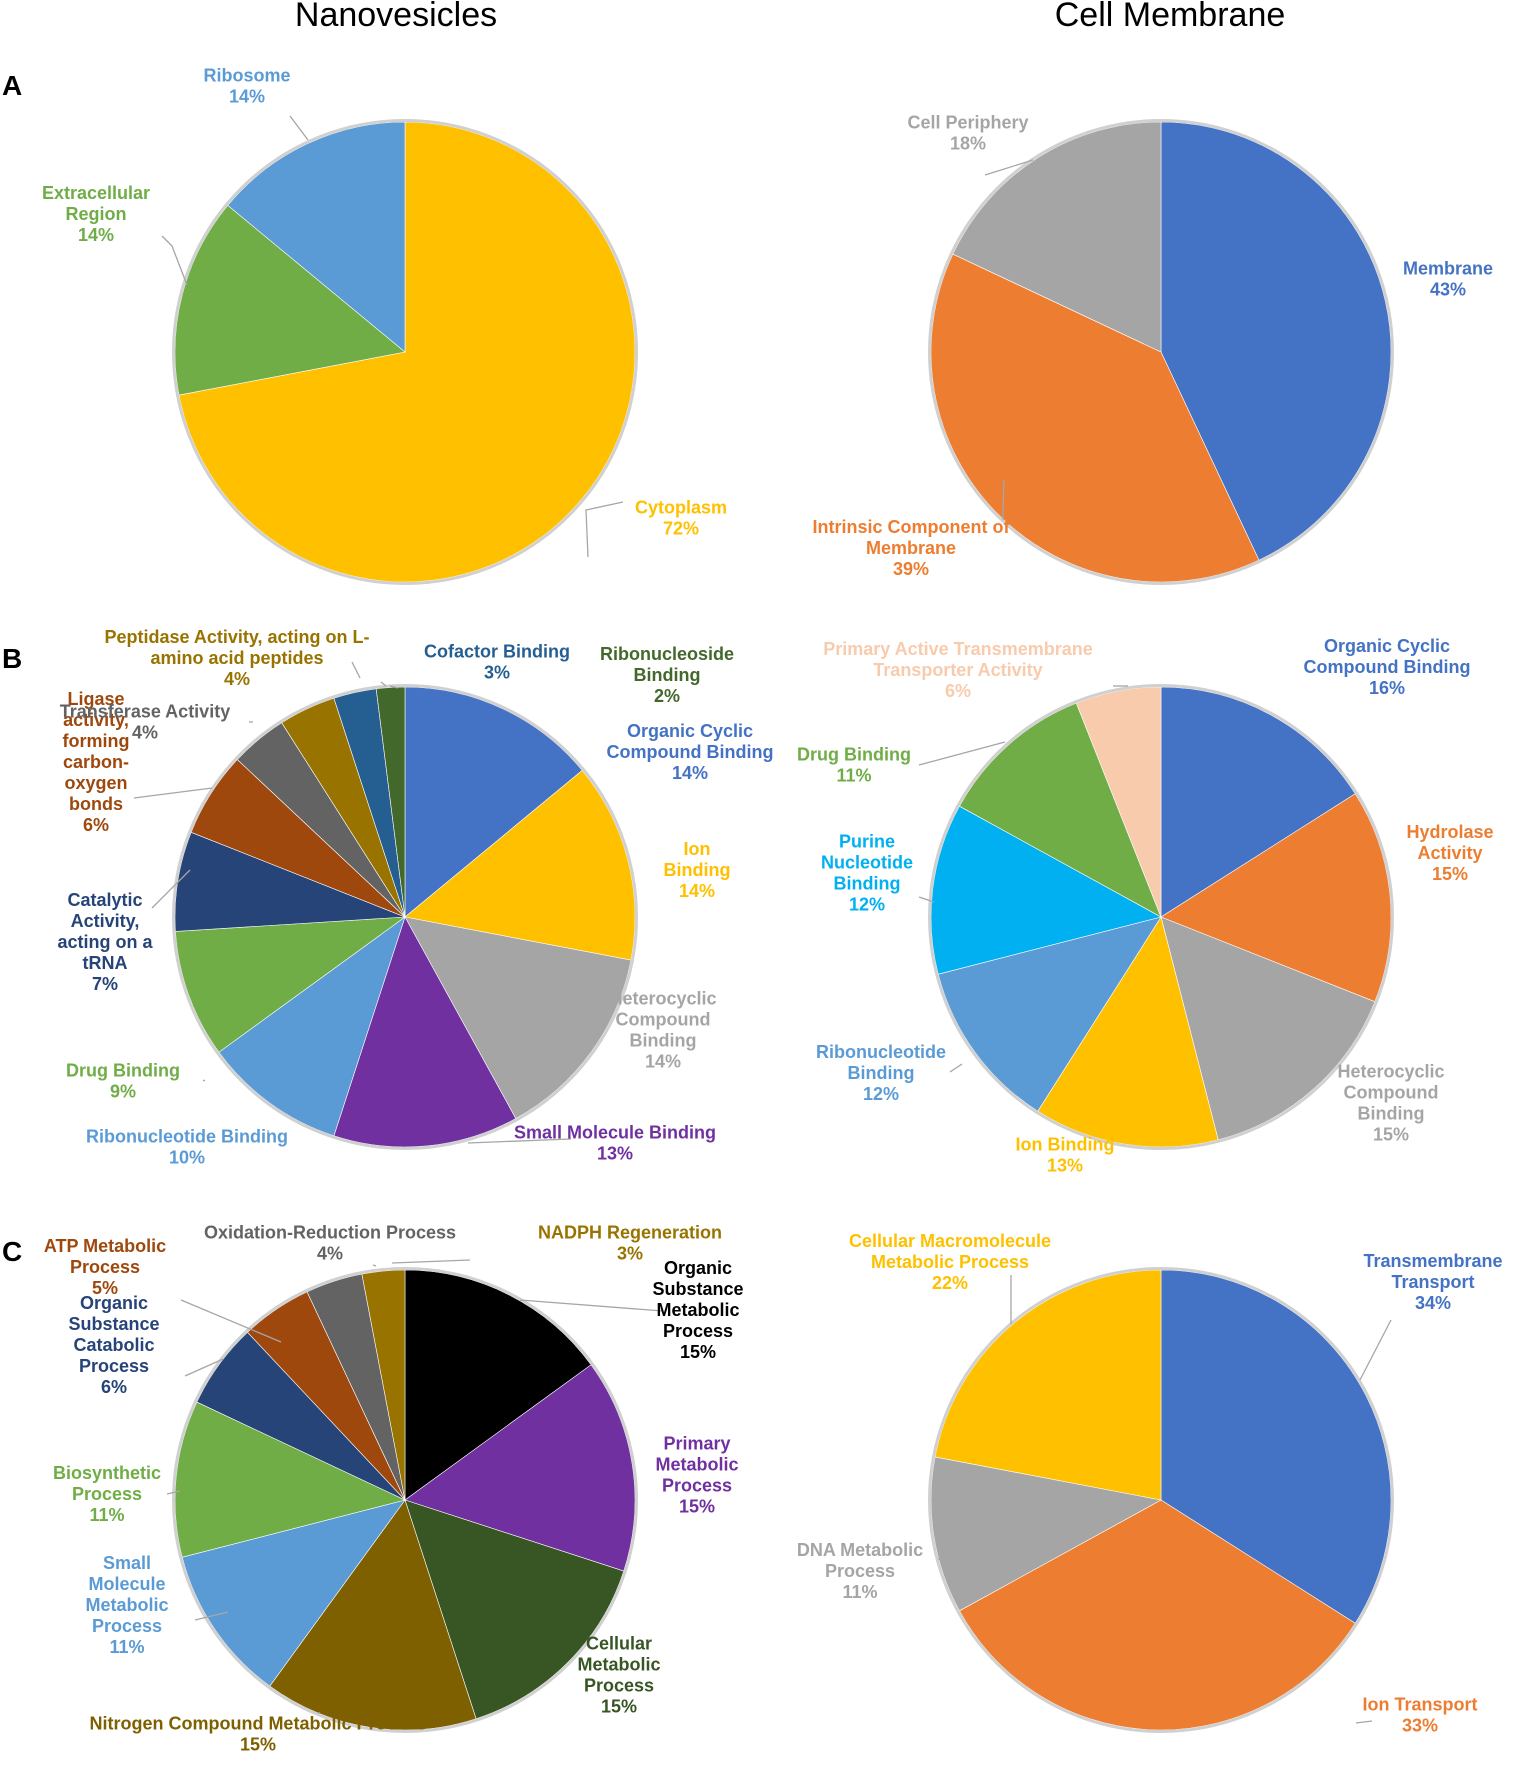 This screenshot has height=1766, width=1513. Describe the element at coordinates (698, 1268) in the screenshot. I see `data-label-line: Organic` at that location.